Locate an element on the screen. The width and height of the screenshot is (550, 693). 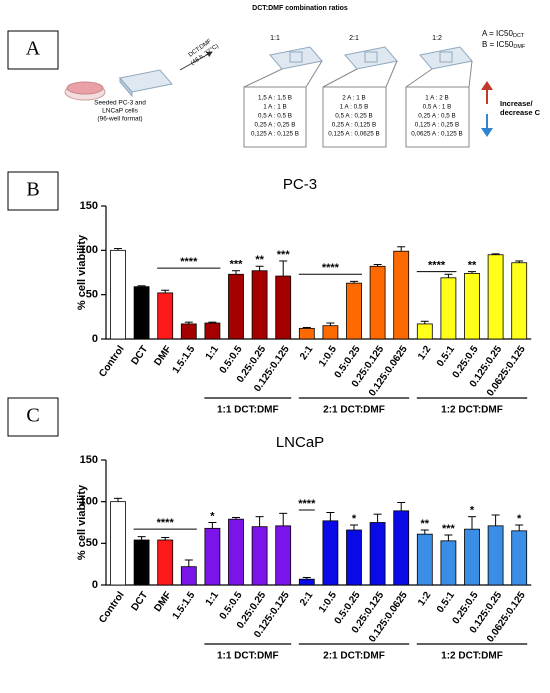
plate-ratio: 1:1 is located at coordinates (275, 38).